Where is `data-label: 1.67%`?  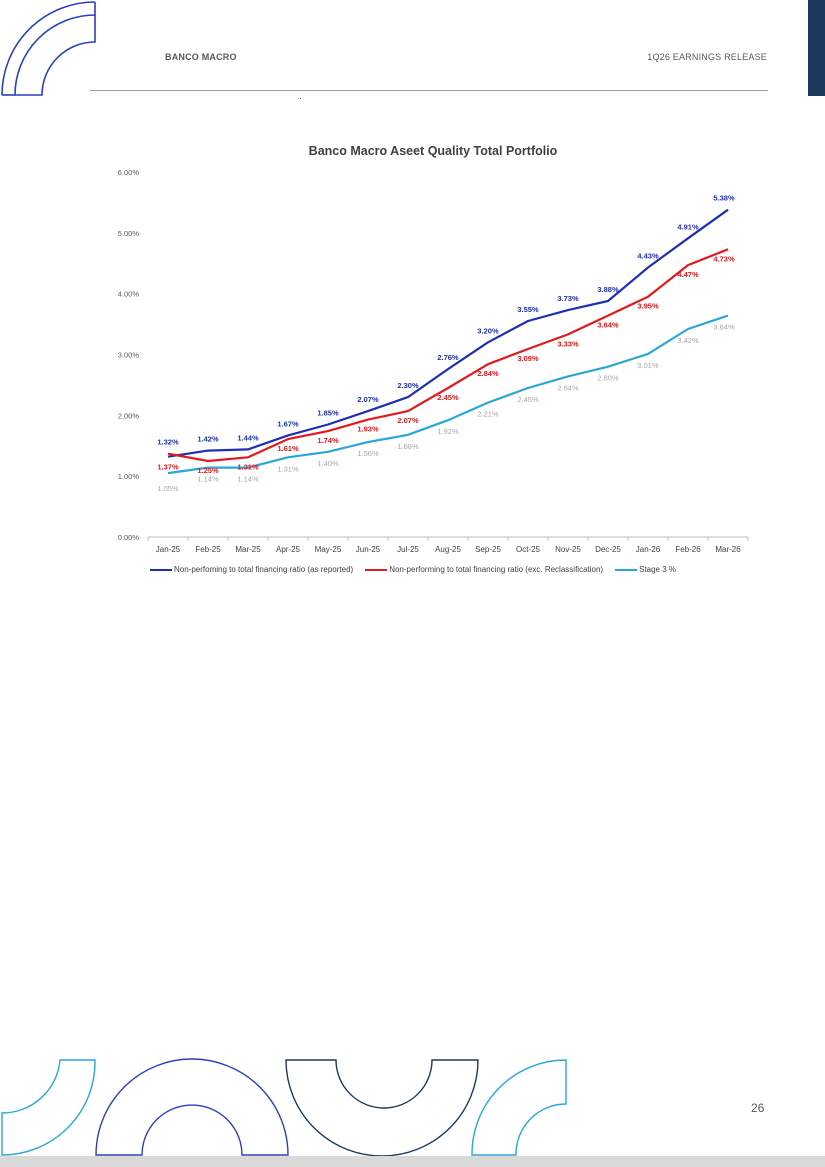
data-label: 1.67% is located at coordinates (288, 423).